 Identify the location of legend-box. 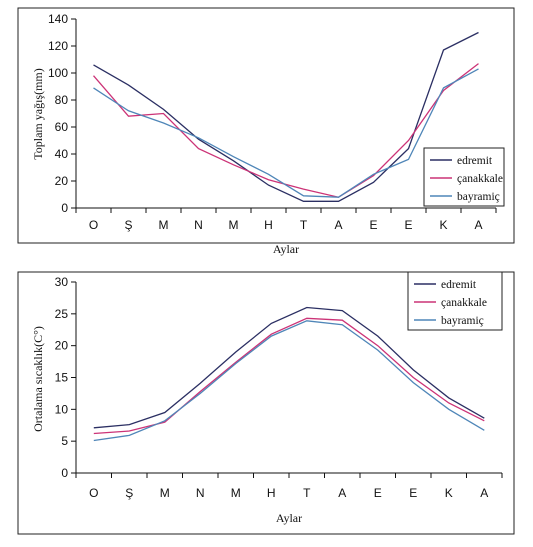
(455, 301).